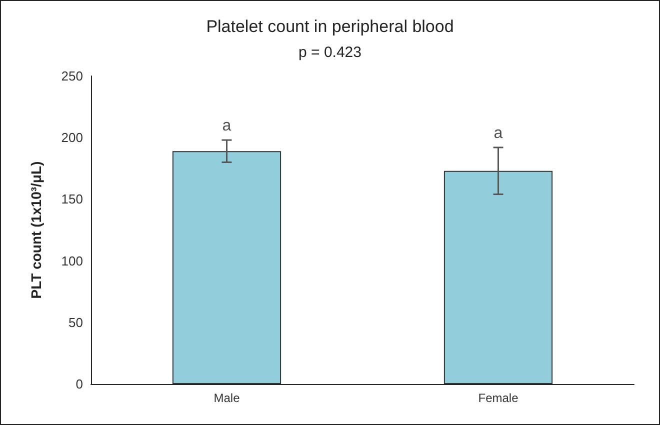  Describe the element at coordinates (36, 230) in the screenshot. I see `y-axis-title: PLT count (1x10³/μL)` at that location.